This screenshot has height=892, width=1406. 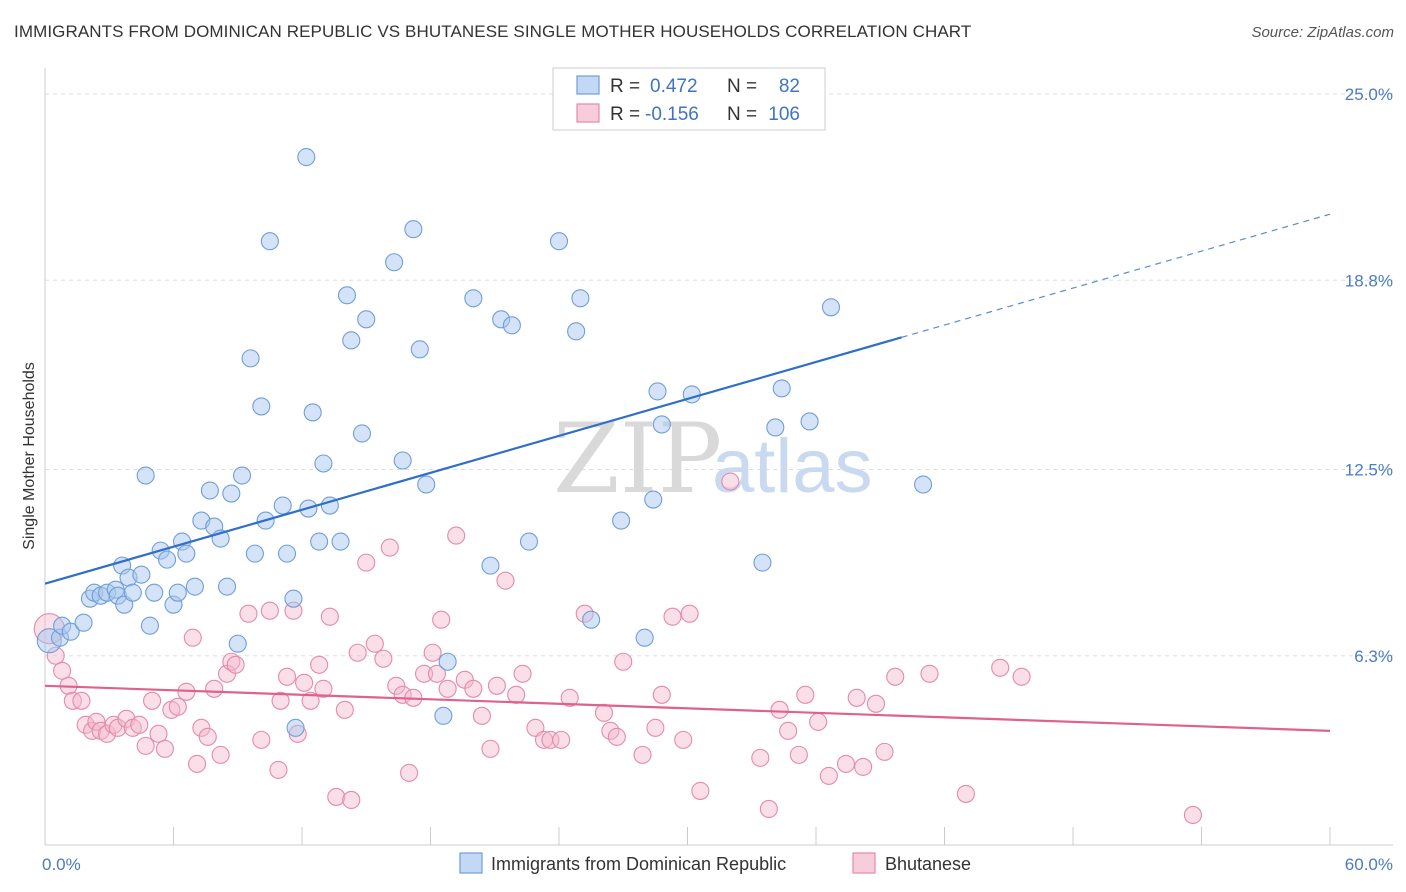 I want to click on bottom-legend-swatch-bhutanese, so click(x=864, y=863).